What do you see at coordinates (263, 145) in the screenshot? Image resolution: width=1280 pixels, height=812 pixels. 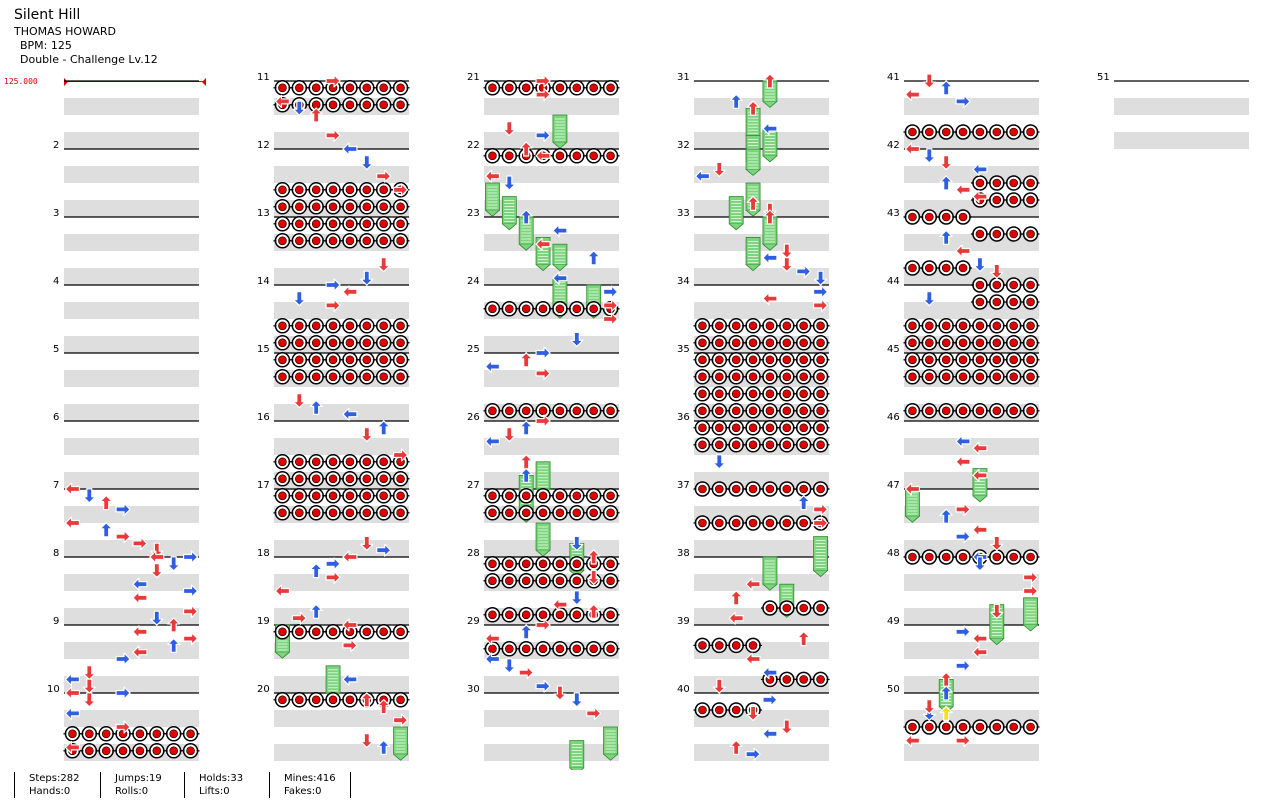 I see `measure-number: 12` at bounding box center [263, 145].